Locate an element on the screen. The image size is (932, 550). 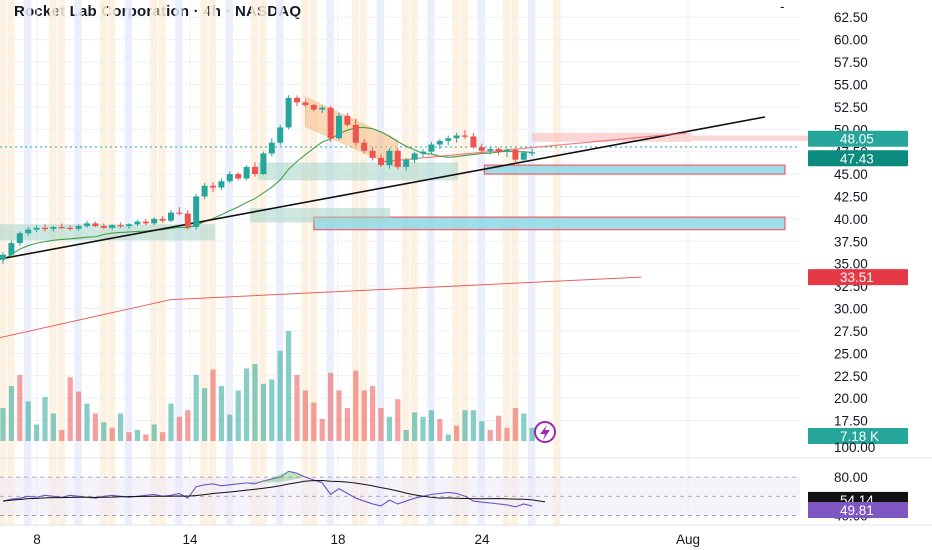
rsi-tick-label: 100.00 is located at coordinates (854, 447).